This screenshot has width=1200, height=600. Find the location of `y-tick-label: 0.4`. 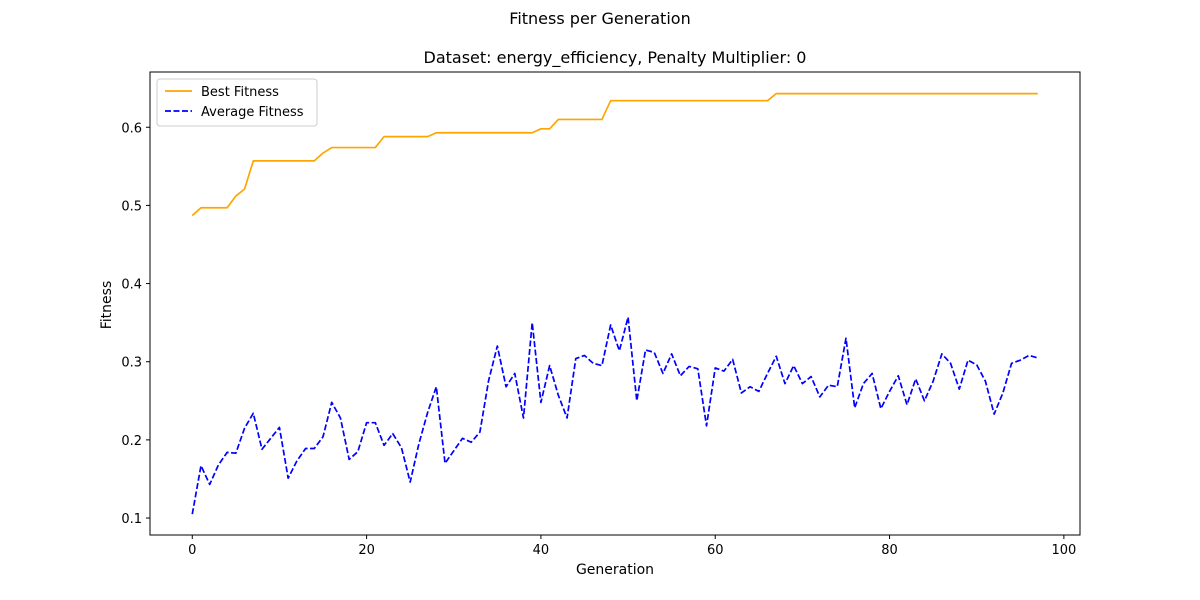

y-tick-label: 0.4 is located at coordinates (131, 285).